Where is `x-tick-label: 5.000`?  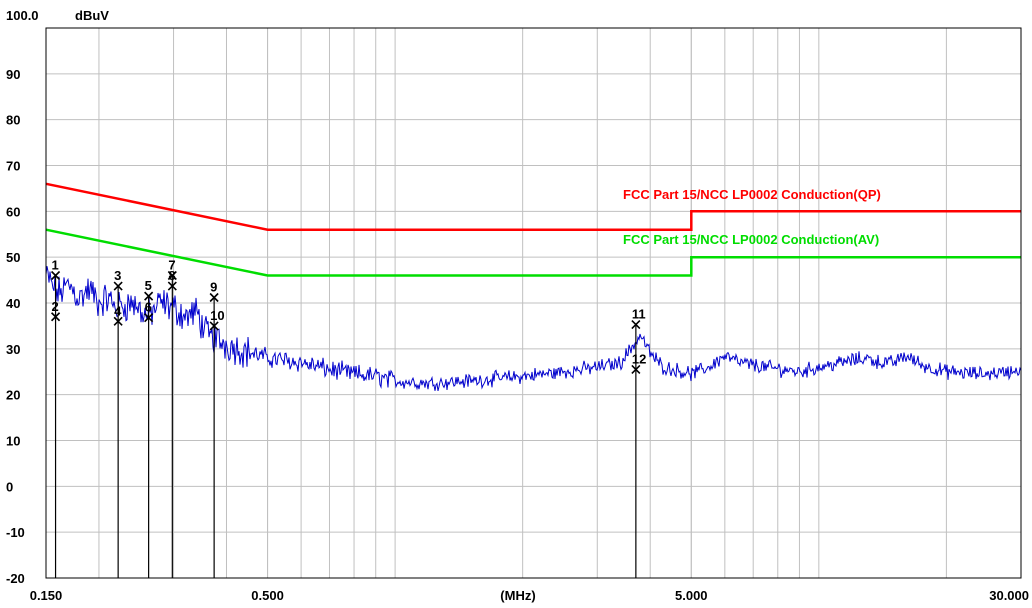
x-tick-label: 5.000 is located at coordinates (691, 595).